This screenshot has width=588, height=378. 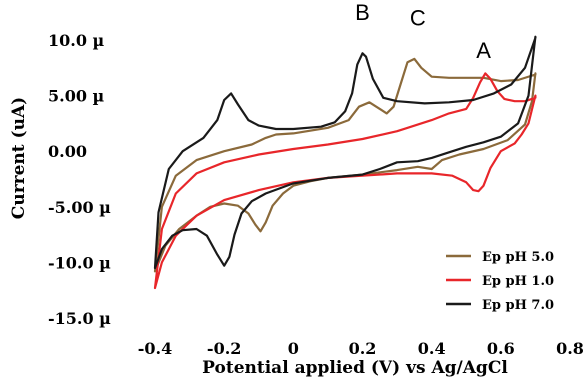 I want to click on x-tick-label: 0.6, so click(x=501, y=348).